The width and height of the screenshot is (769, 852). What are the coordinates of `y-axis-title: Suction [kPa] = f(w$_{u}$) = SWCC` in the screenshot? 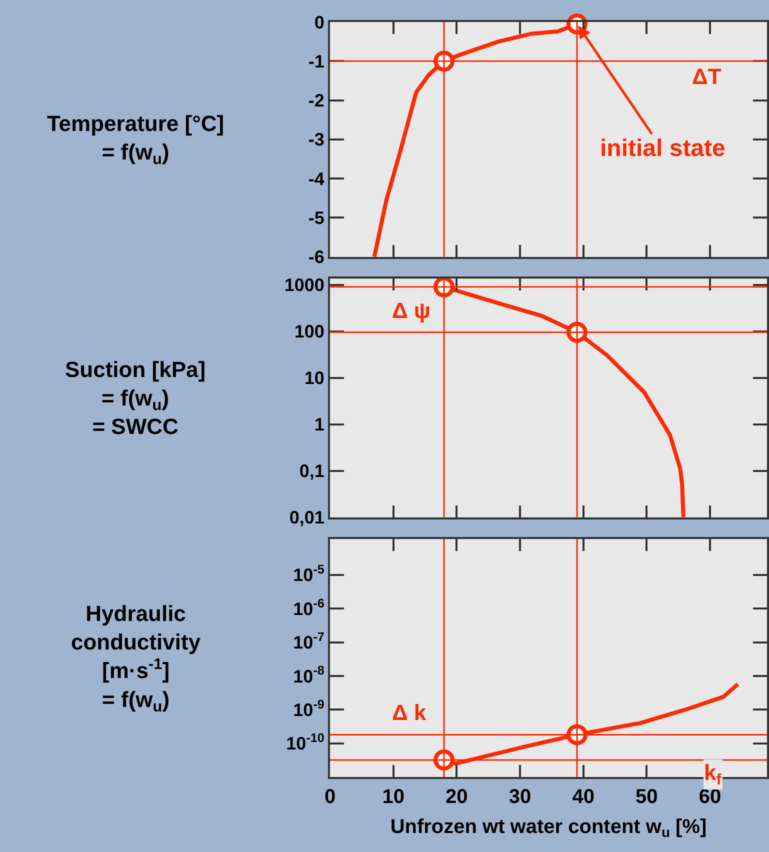 It's located at (135, 398).